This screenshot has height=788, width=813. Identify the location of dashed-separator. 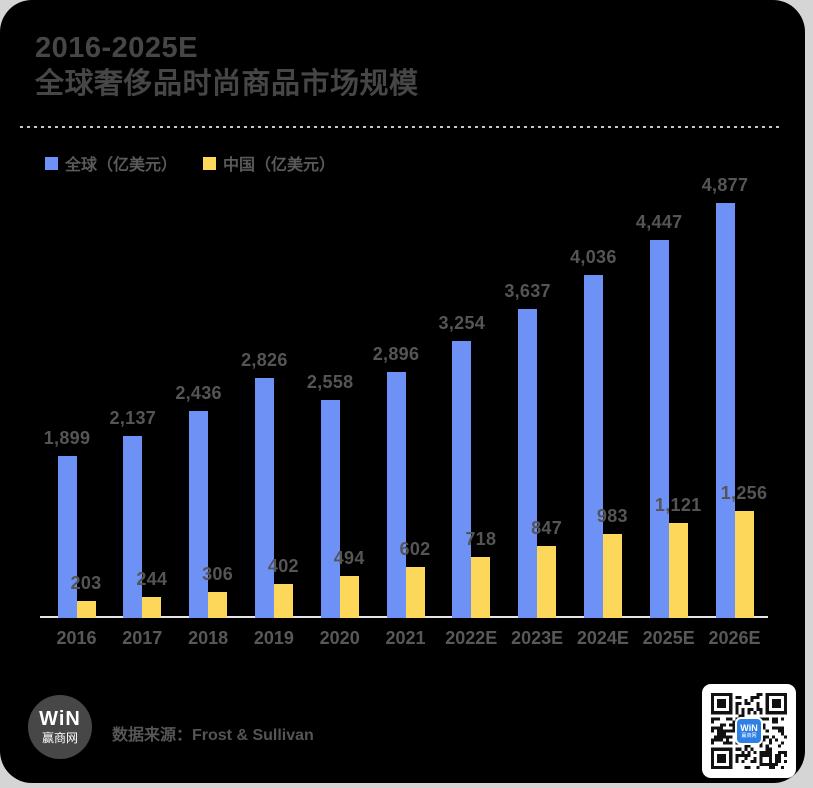
(401, 127).